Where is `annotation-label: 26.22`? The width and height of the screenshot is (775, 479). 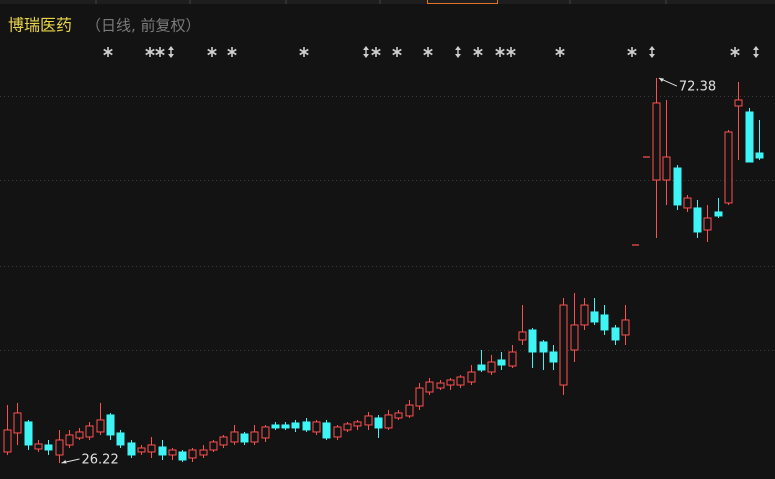
annotation-label: 26.22 is located at coordinates (100, 459).